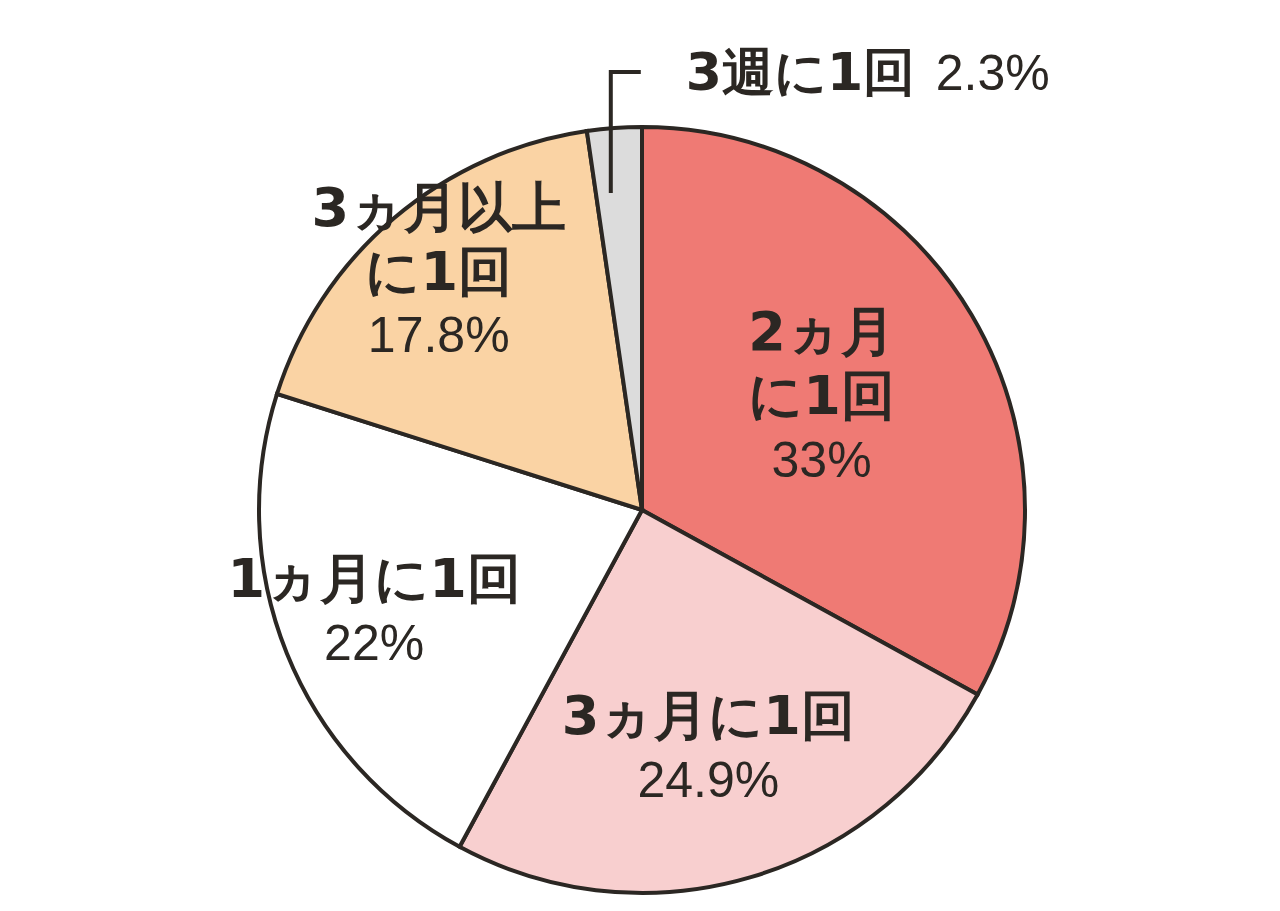 The image size is (1280, 911). What do you see at coordinates (708, 716) in the screenshot?
I see `slice-label: 3ヵ月に1回` at bounding box center [708, 716].